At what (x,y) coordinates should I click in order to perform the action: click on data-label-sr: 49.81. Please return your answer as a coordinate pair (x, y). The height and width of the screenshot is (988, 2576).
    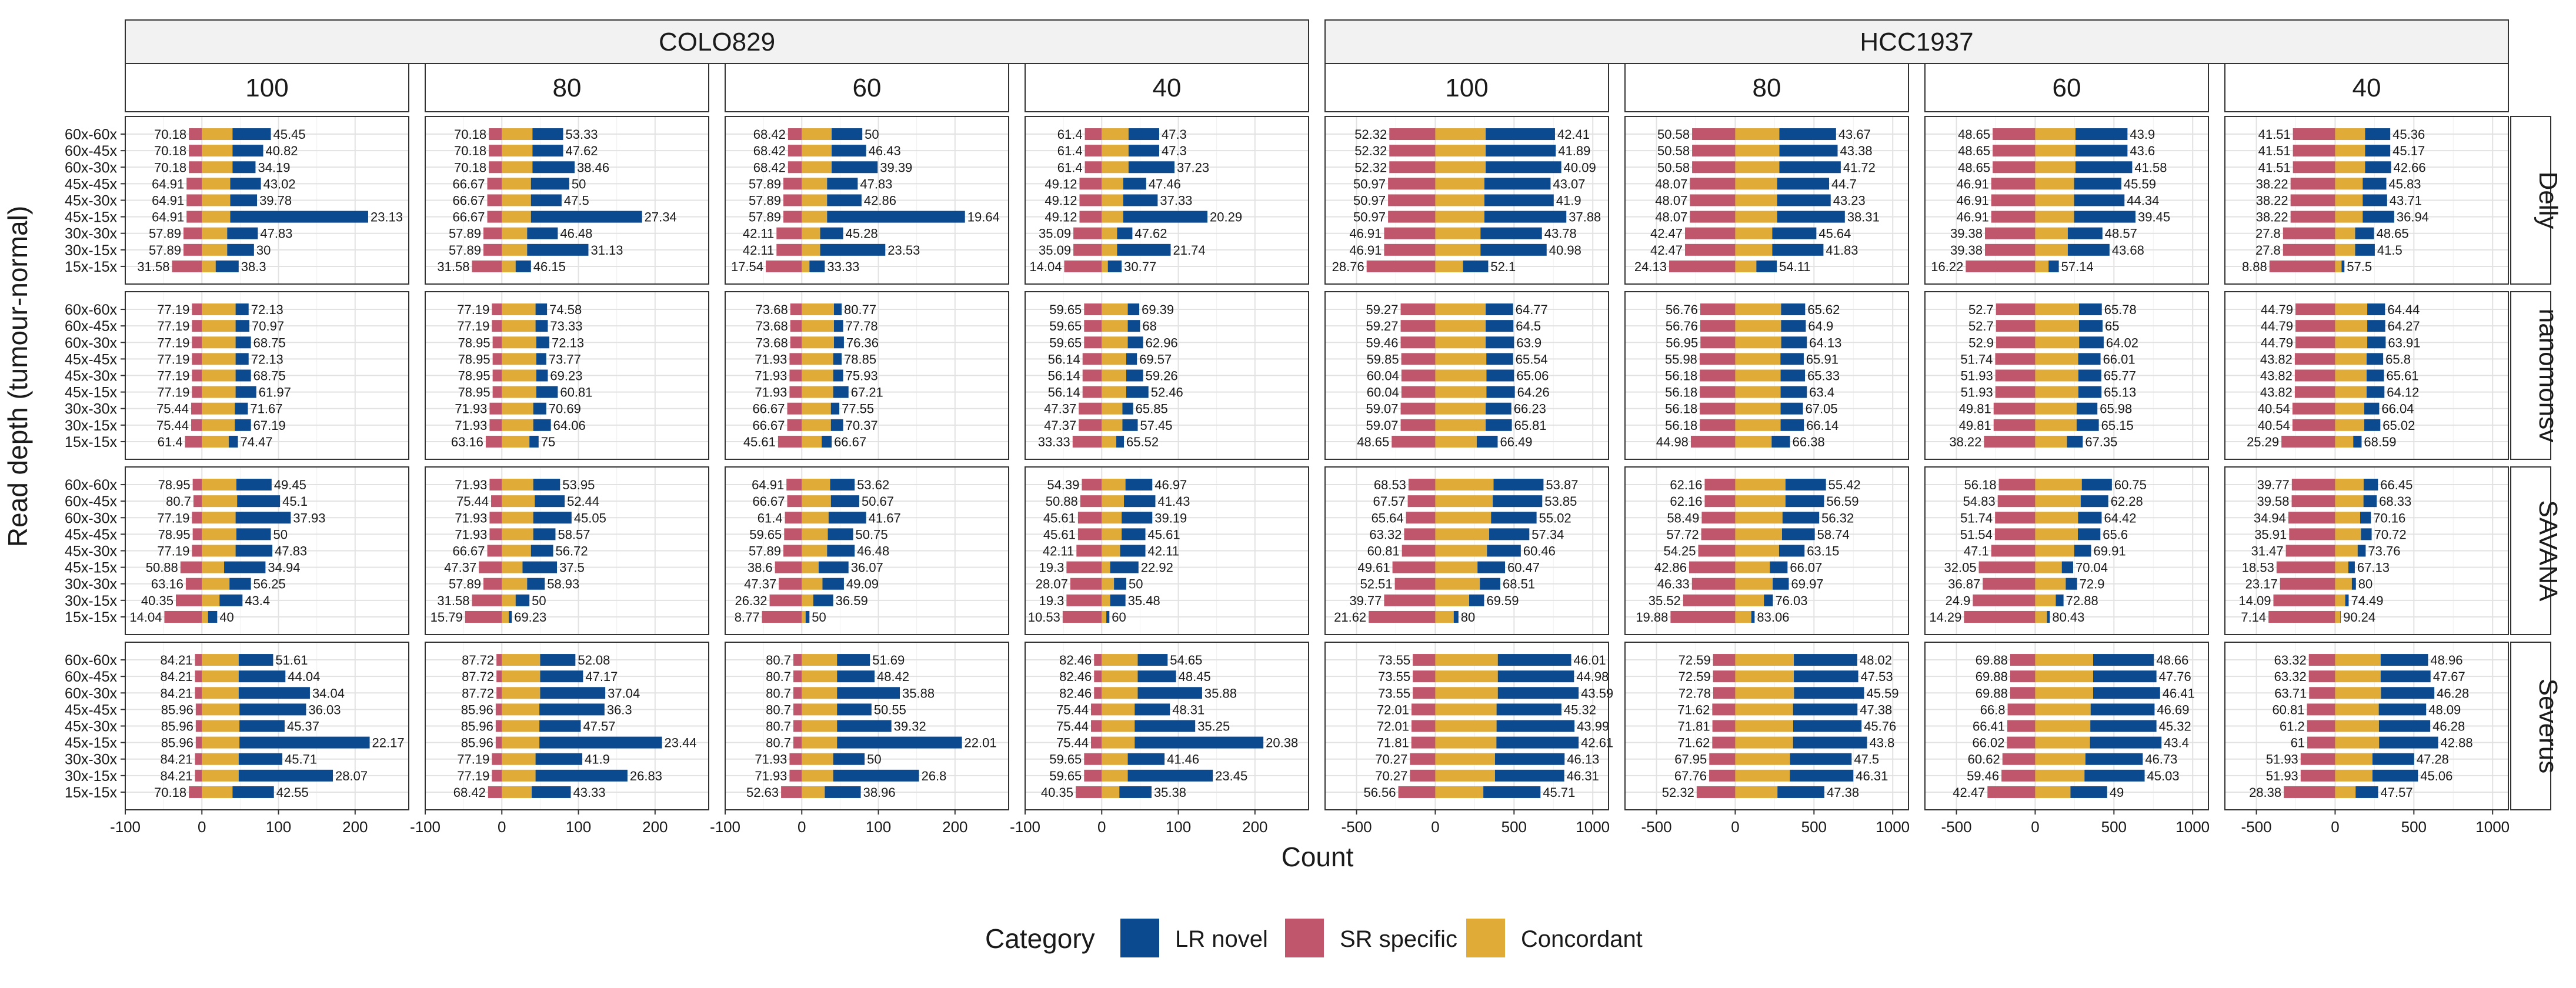
    Looking at the image, I should click on (1975, 409).